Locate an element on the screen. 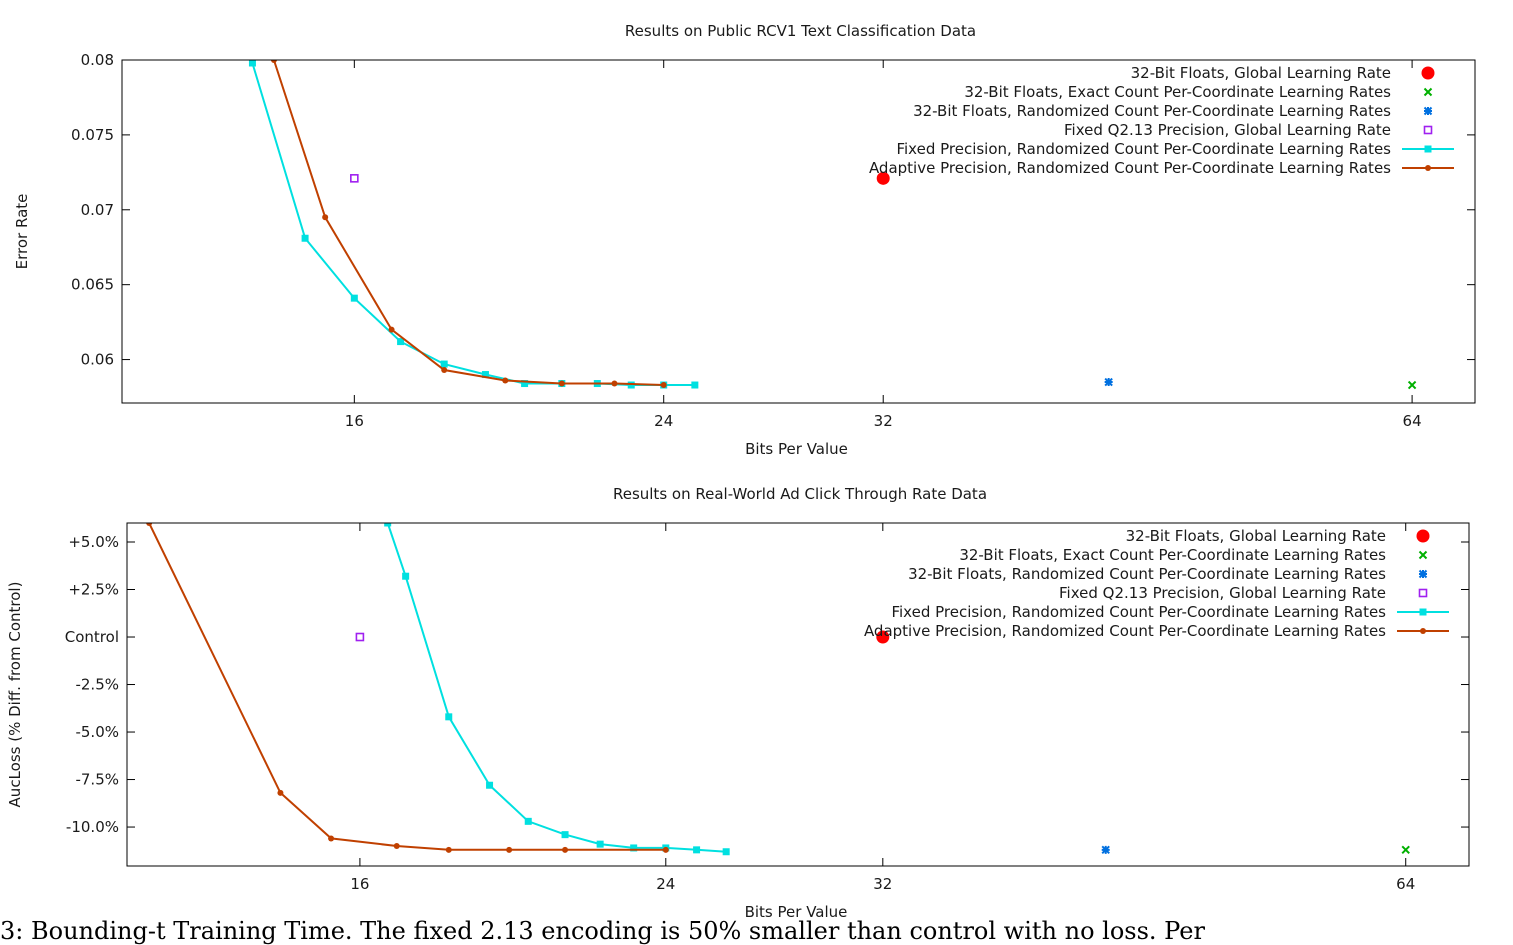  y-tick-label: +2.5% is located at coordinates (93, 590).